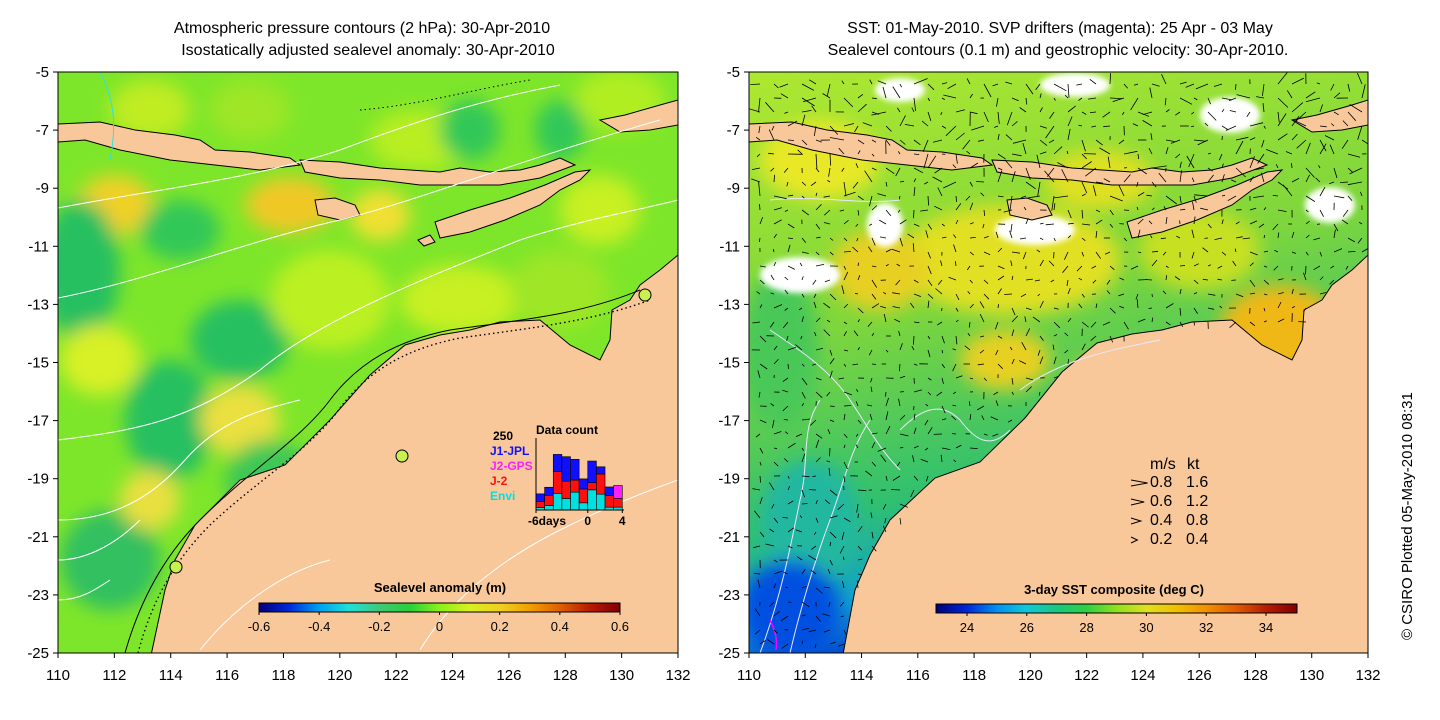 The height and width of the screenshot is (720, 1440). What do you see at coordinates (1130, 171) in the screenshot?
I see `sumbawa-flores` at bounding box center [1130, 171].